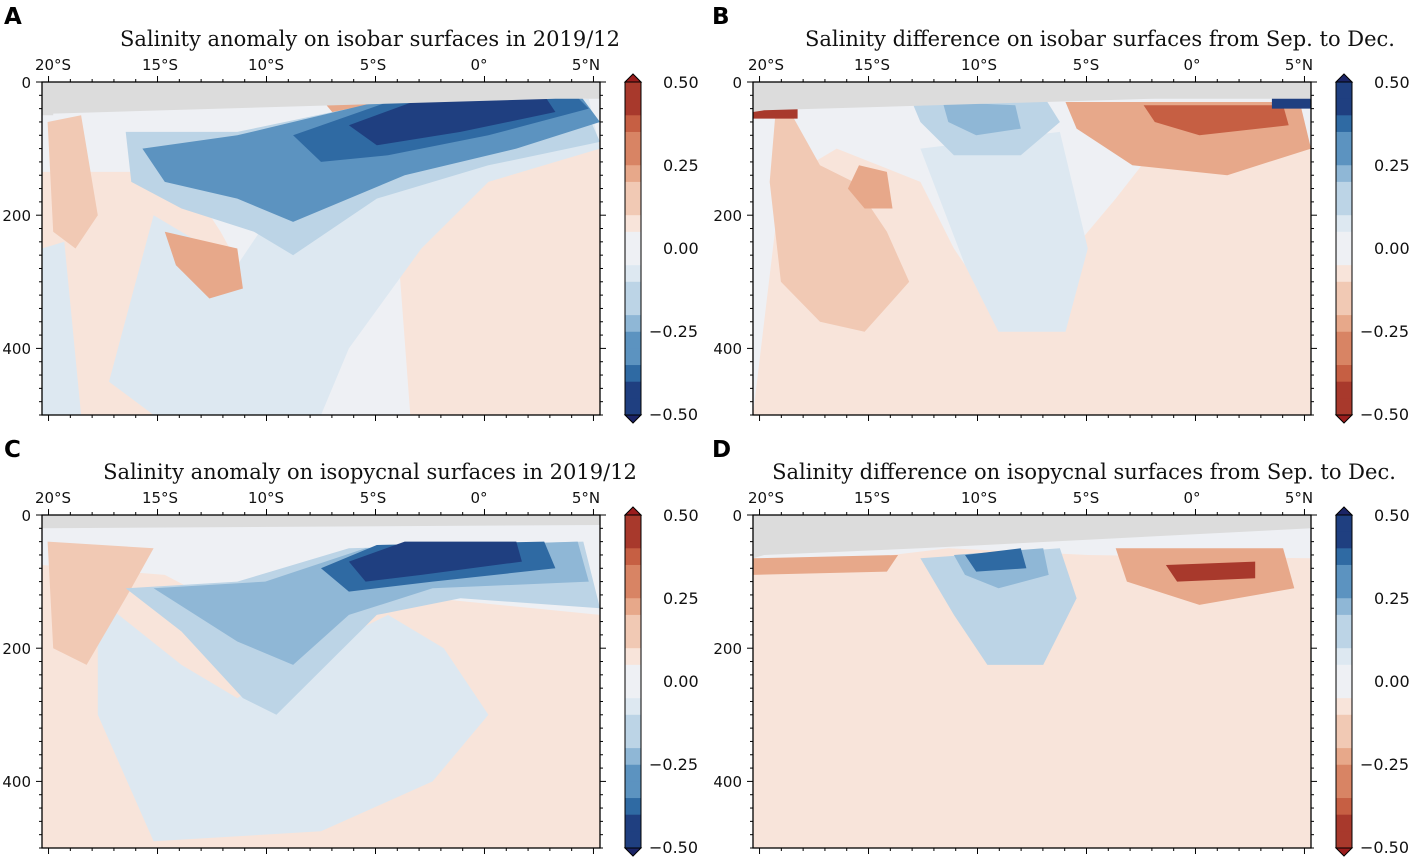 This screenshot has width=1416, height=859. What do you see at coordinates (673, 331) in the screenshot?
I see `colorbar-tick-label: −0.25` at bounding box center [673, 331].